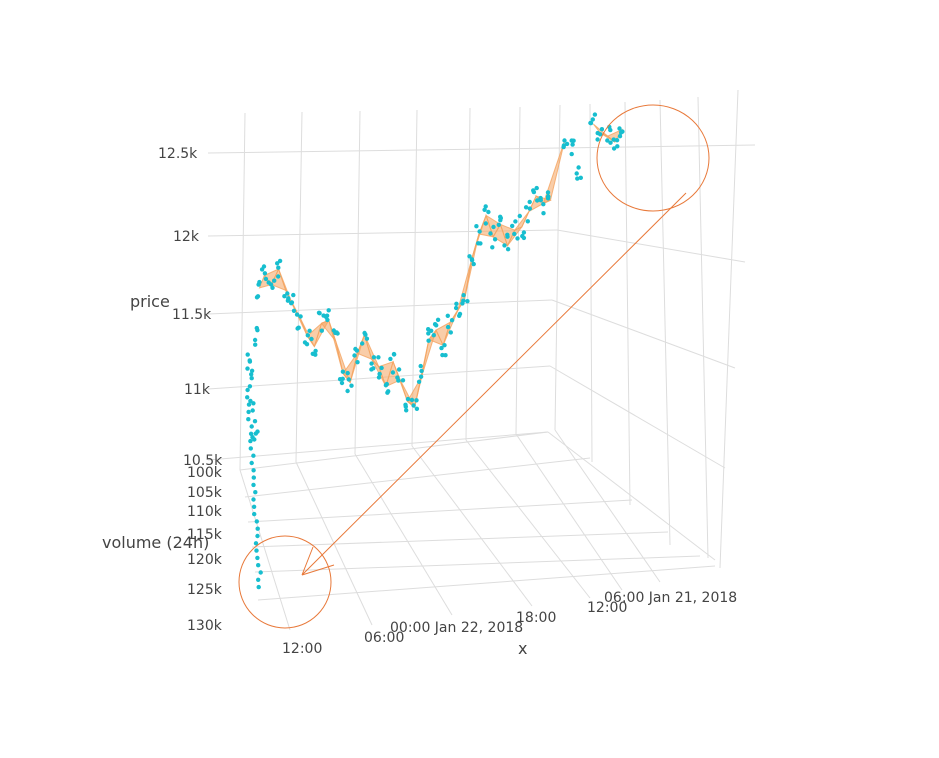 Image resolution: width=939 pixels, height=758 pixels. I want to click on volume-tick-label: 125k, so click(205, 590).